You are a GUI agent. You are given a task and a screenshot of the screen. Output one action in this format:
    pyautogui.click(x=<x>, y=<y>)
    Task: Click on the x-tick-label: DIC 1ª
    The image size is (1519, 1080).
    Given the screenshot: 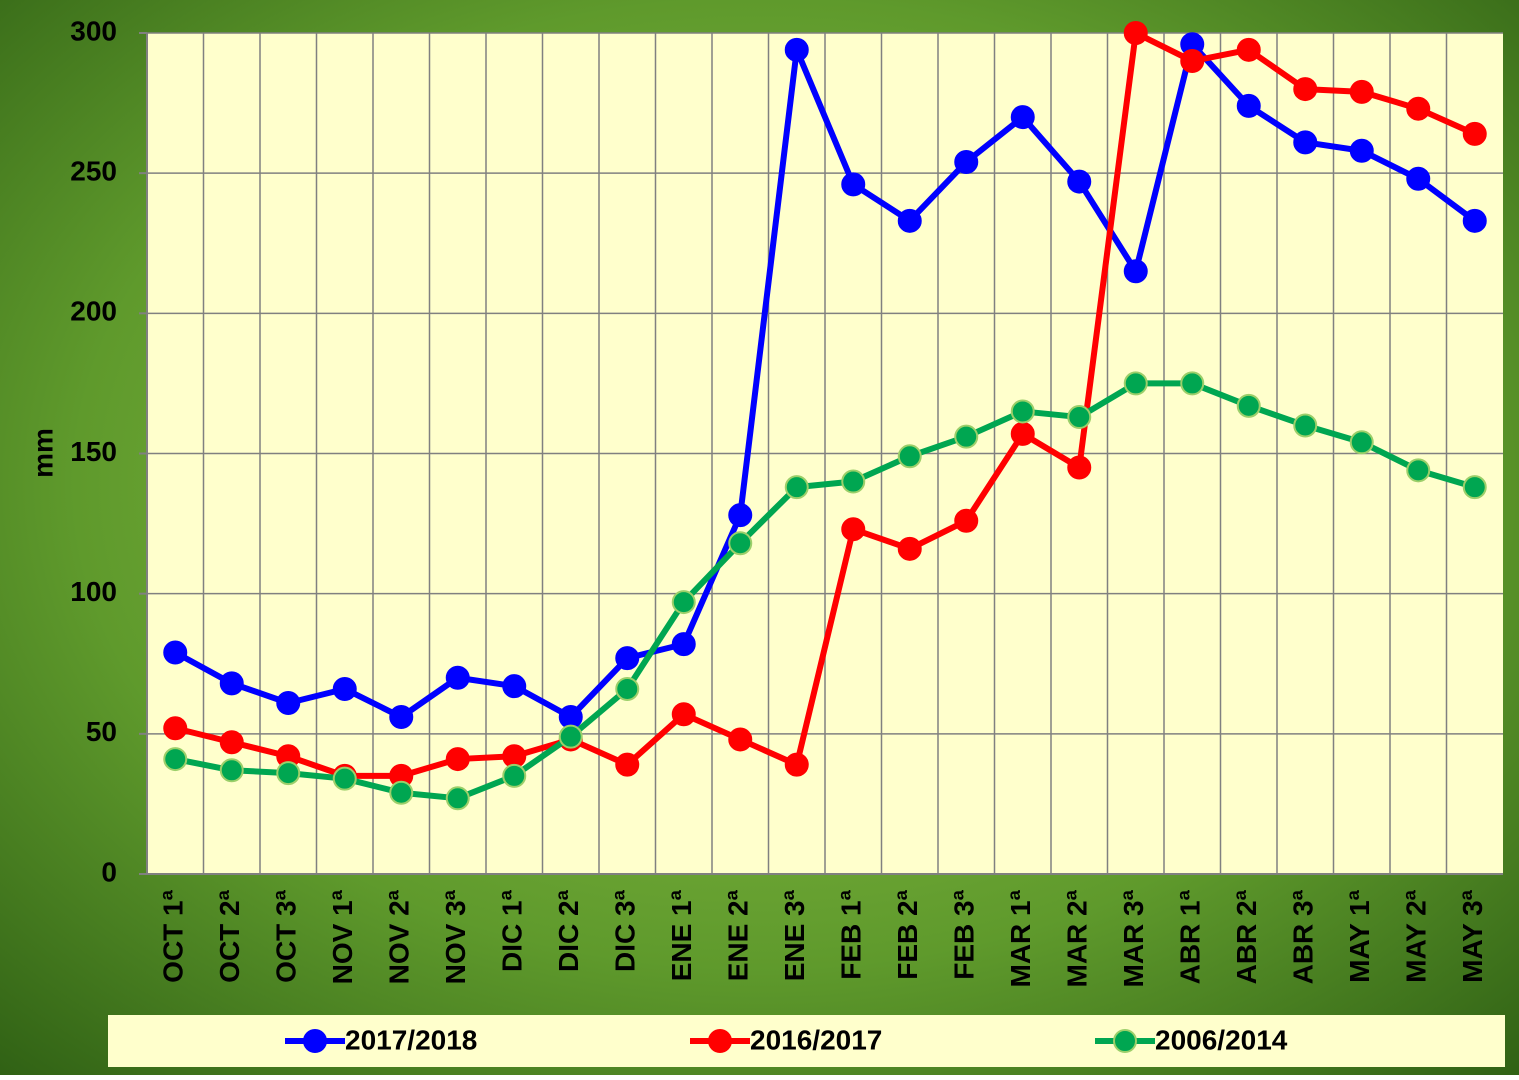 What is the action you would take?
    pyautogui.click(x=512, y=930)
    